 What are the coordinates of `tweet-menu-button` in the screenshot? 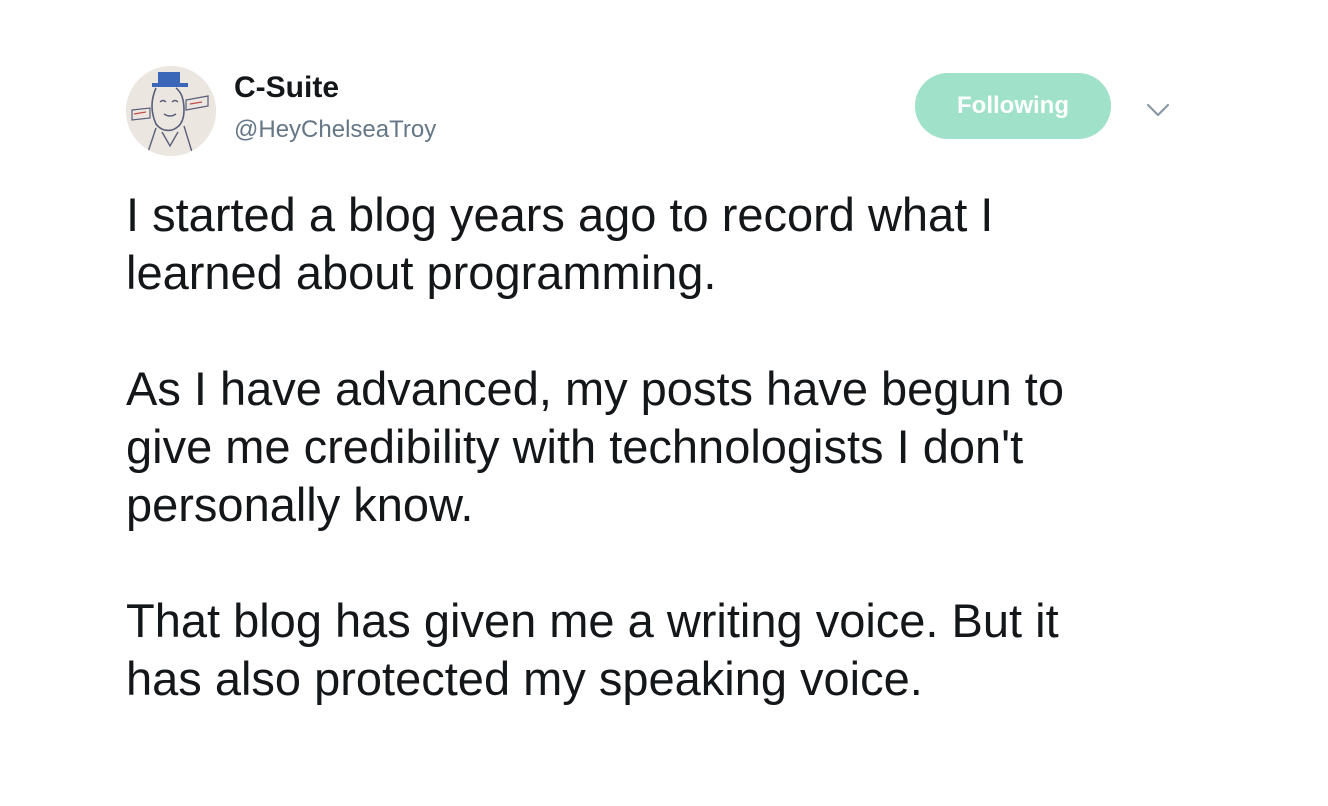 It's located at (1158, 110).